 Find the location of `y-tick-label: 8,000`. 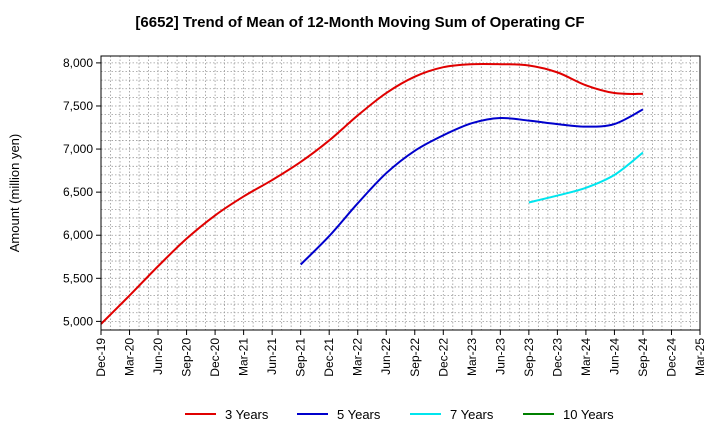

y-tick-label: 8,000 is located at coordinates (78, 63).